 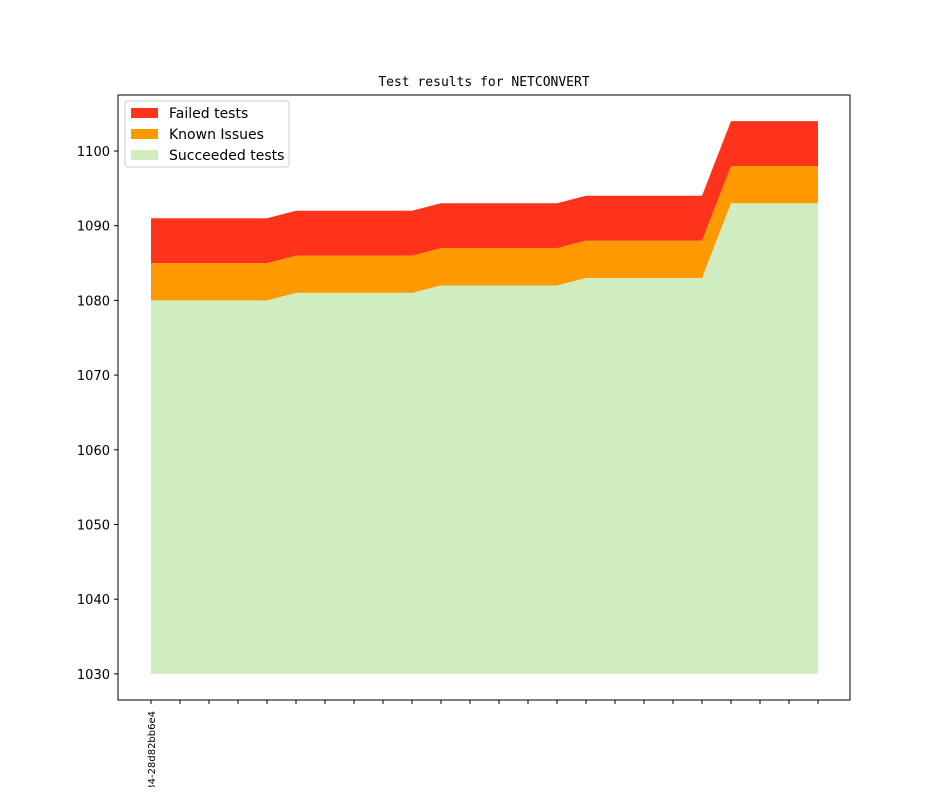 I want to click on area-failed-tests, so click(x=484, y=192).